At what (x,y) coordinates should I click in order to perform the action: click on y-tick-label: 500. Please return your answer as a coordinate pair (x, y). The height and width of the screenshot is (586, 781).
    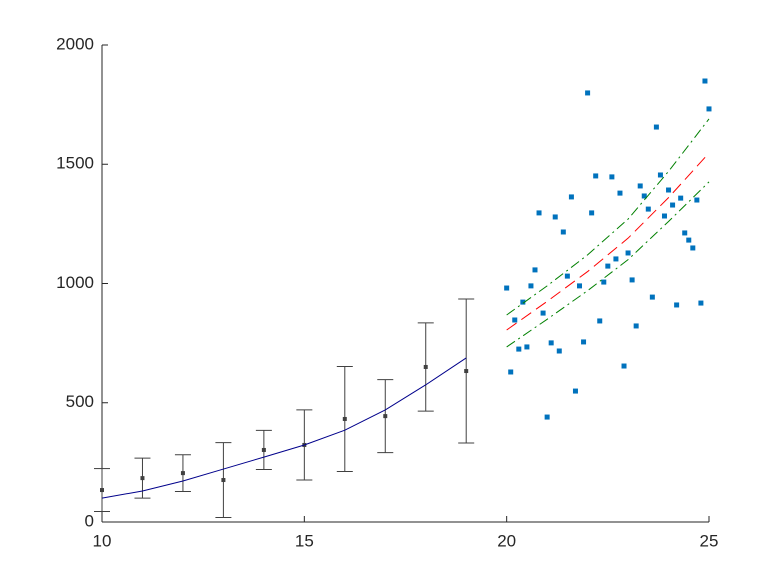
    Looking at the image, I should click on (80, 401).